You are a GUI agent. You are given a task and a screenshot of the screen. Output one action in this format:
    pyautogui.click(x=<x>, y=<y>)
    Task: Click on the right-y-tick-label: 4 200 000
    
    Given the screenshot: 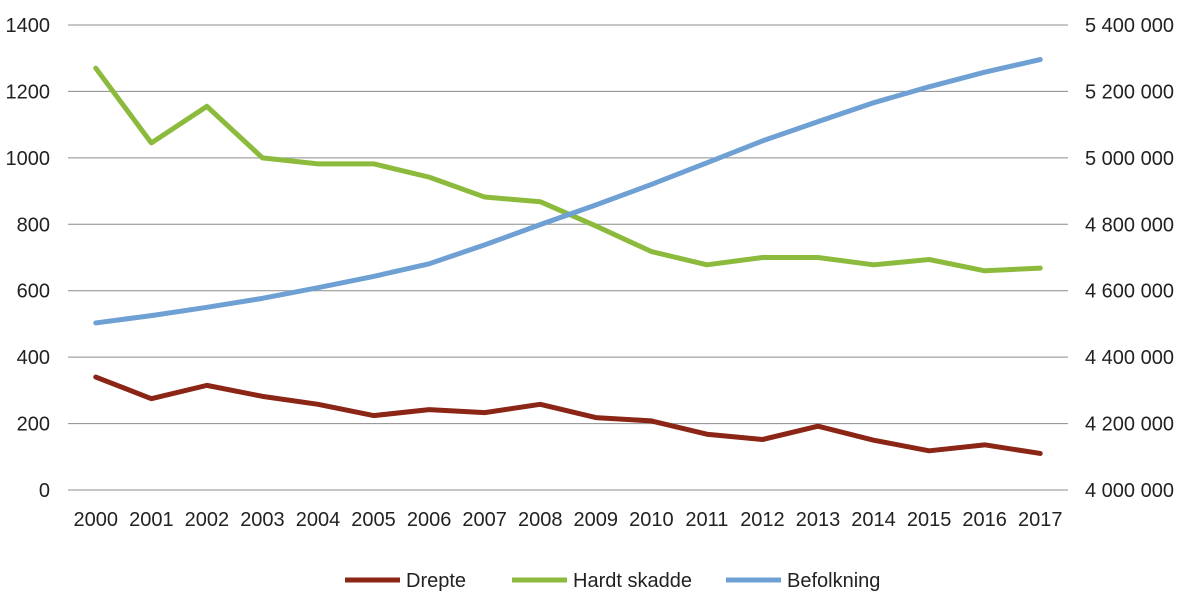 What is the action you would take?
    pyautogui.click(x=1129, y=425)
    